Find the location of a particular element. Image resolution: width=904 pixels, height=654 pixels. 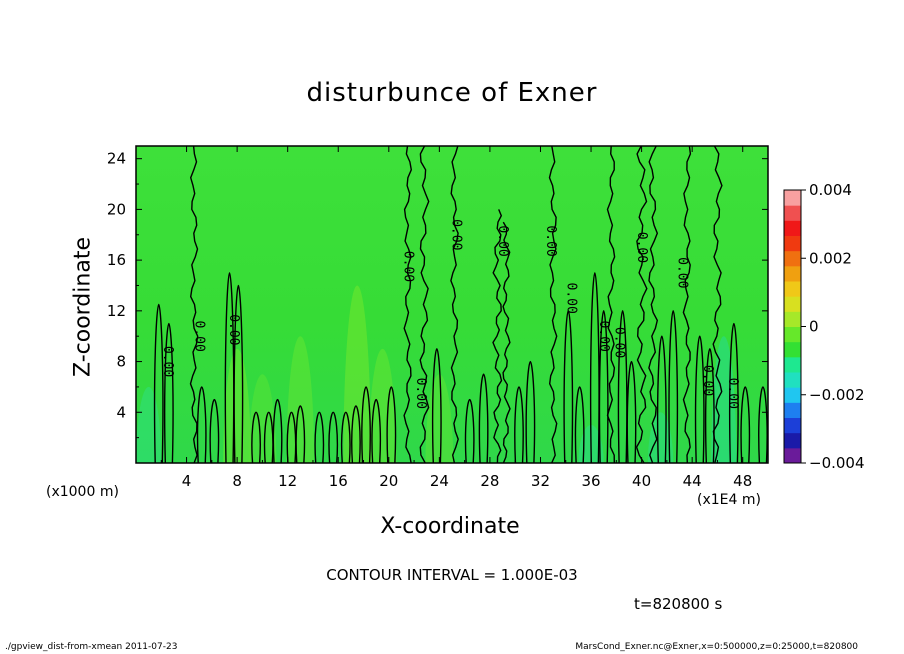

colorbar-tick-label: 0 is located at coordinates (814, 327).